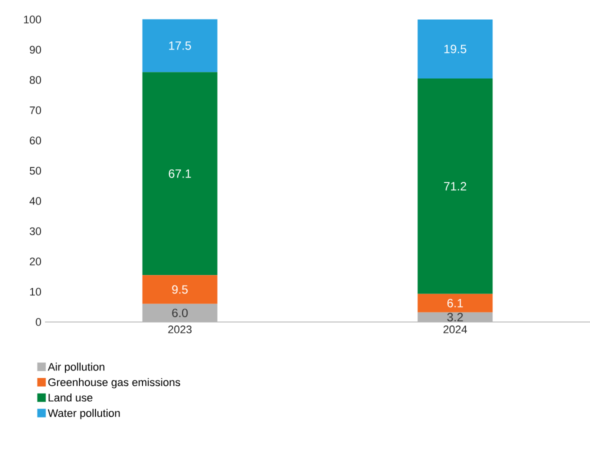  I want to click on y-tick-label: 20, so click(36, 262).